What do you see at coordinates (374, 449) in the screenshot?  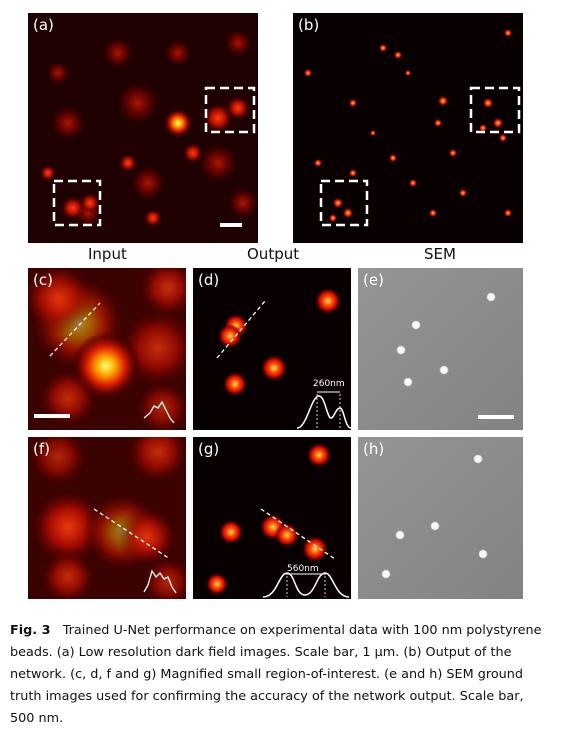 I see `panel-label: (h)` at bounding box center [374, 449].